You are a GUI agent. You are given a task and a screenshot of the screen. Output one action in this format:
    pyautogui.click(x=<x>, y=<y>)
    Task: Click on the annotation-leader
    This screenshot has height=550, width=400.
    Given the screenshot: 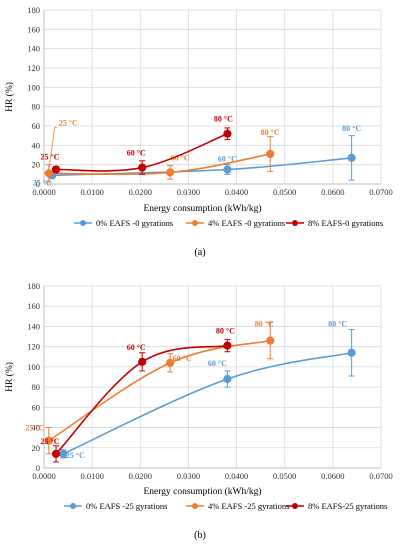 What is the action you would take?
    pyautogui.click(x=52, y=148)
    